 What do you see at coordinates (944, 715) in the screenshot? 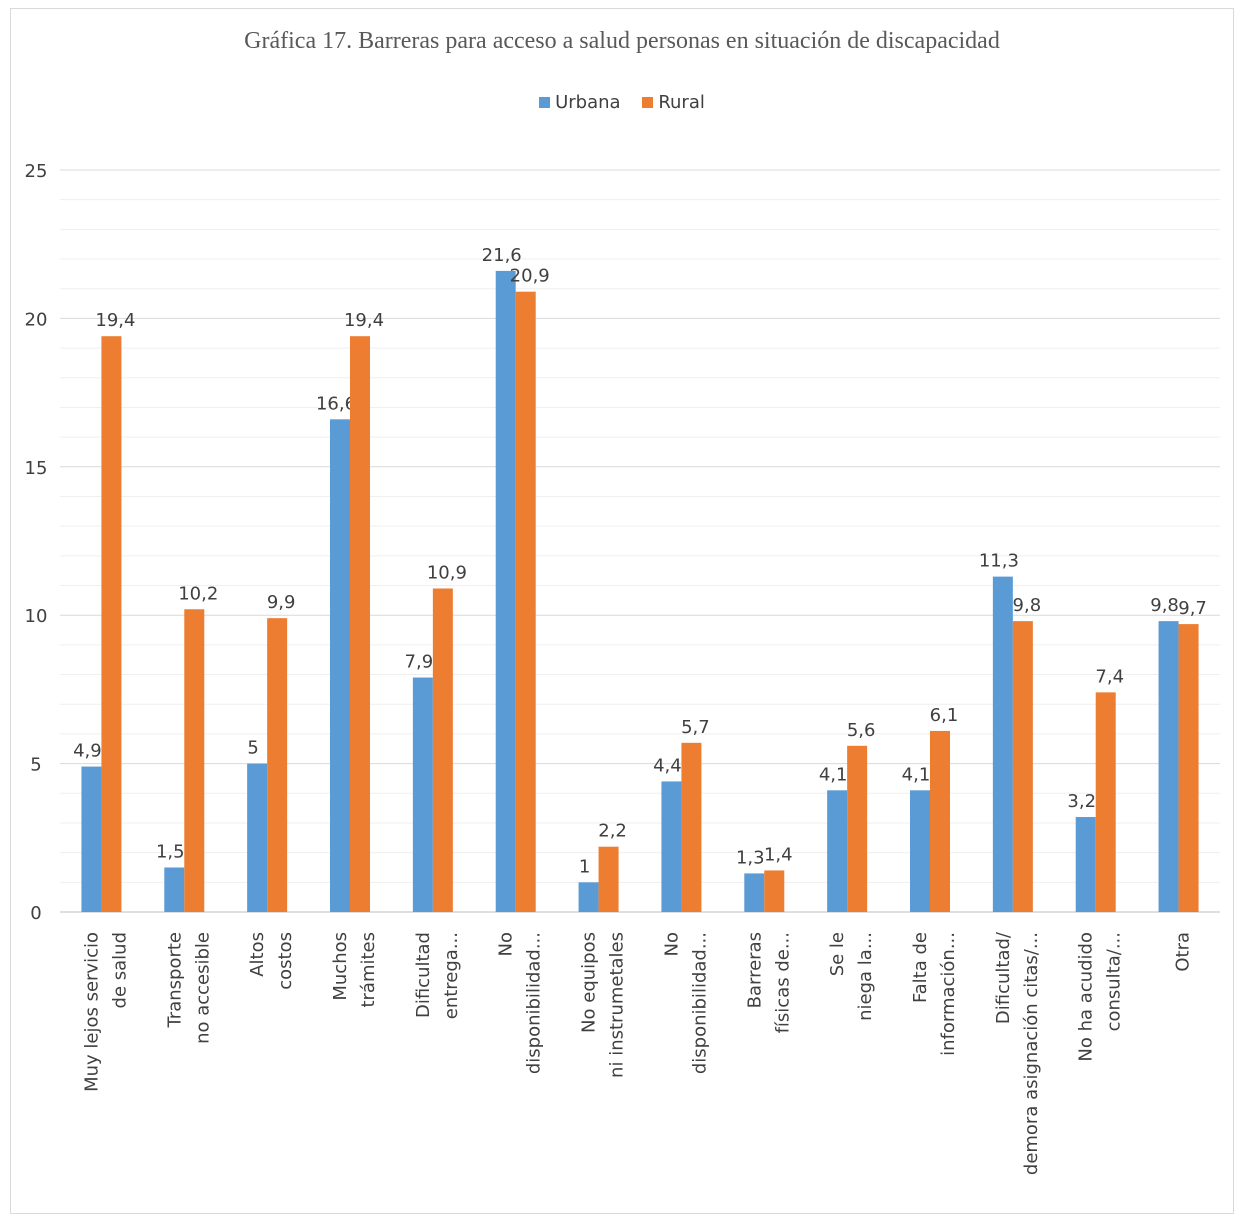
I see `data-label-rural: 6,1` at bounding box center [944, 715].